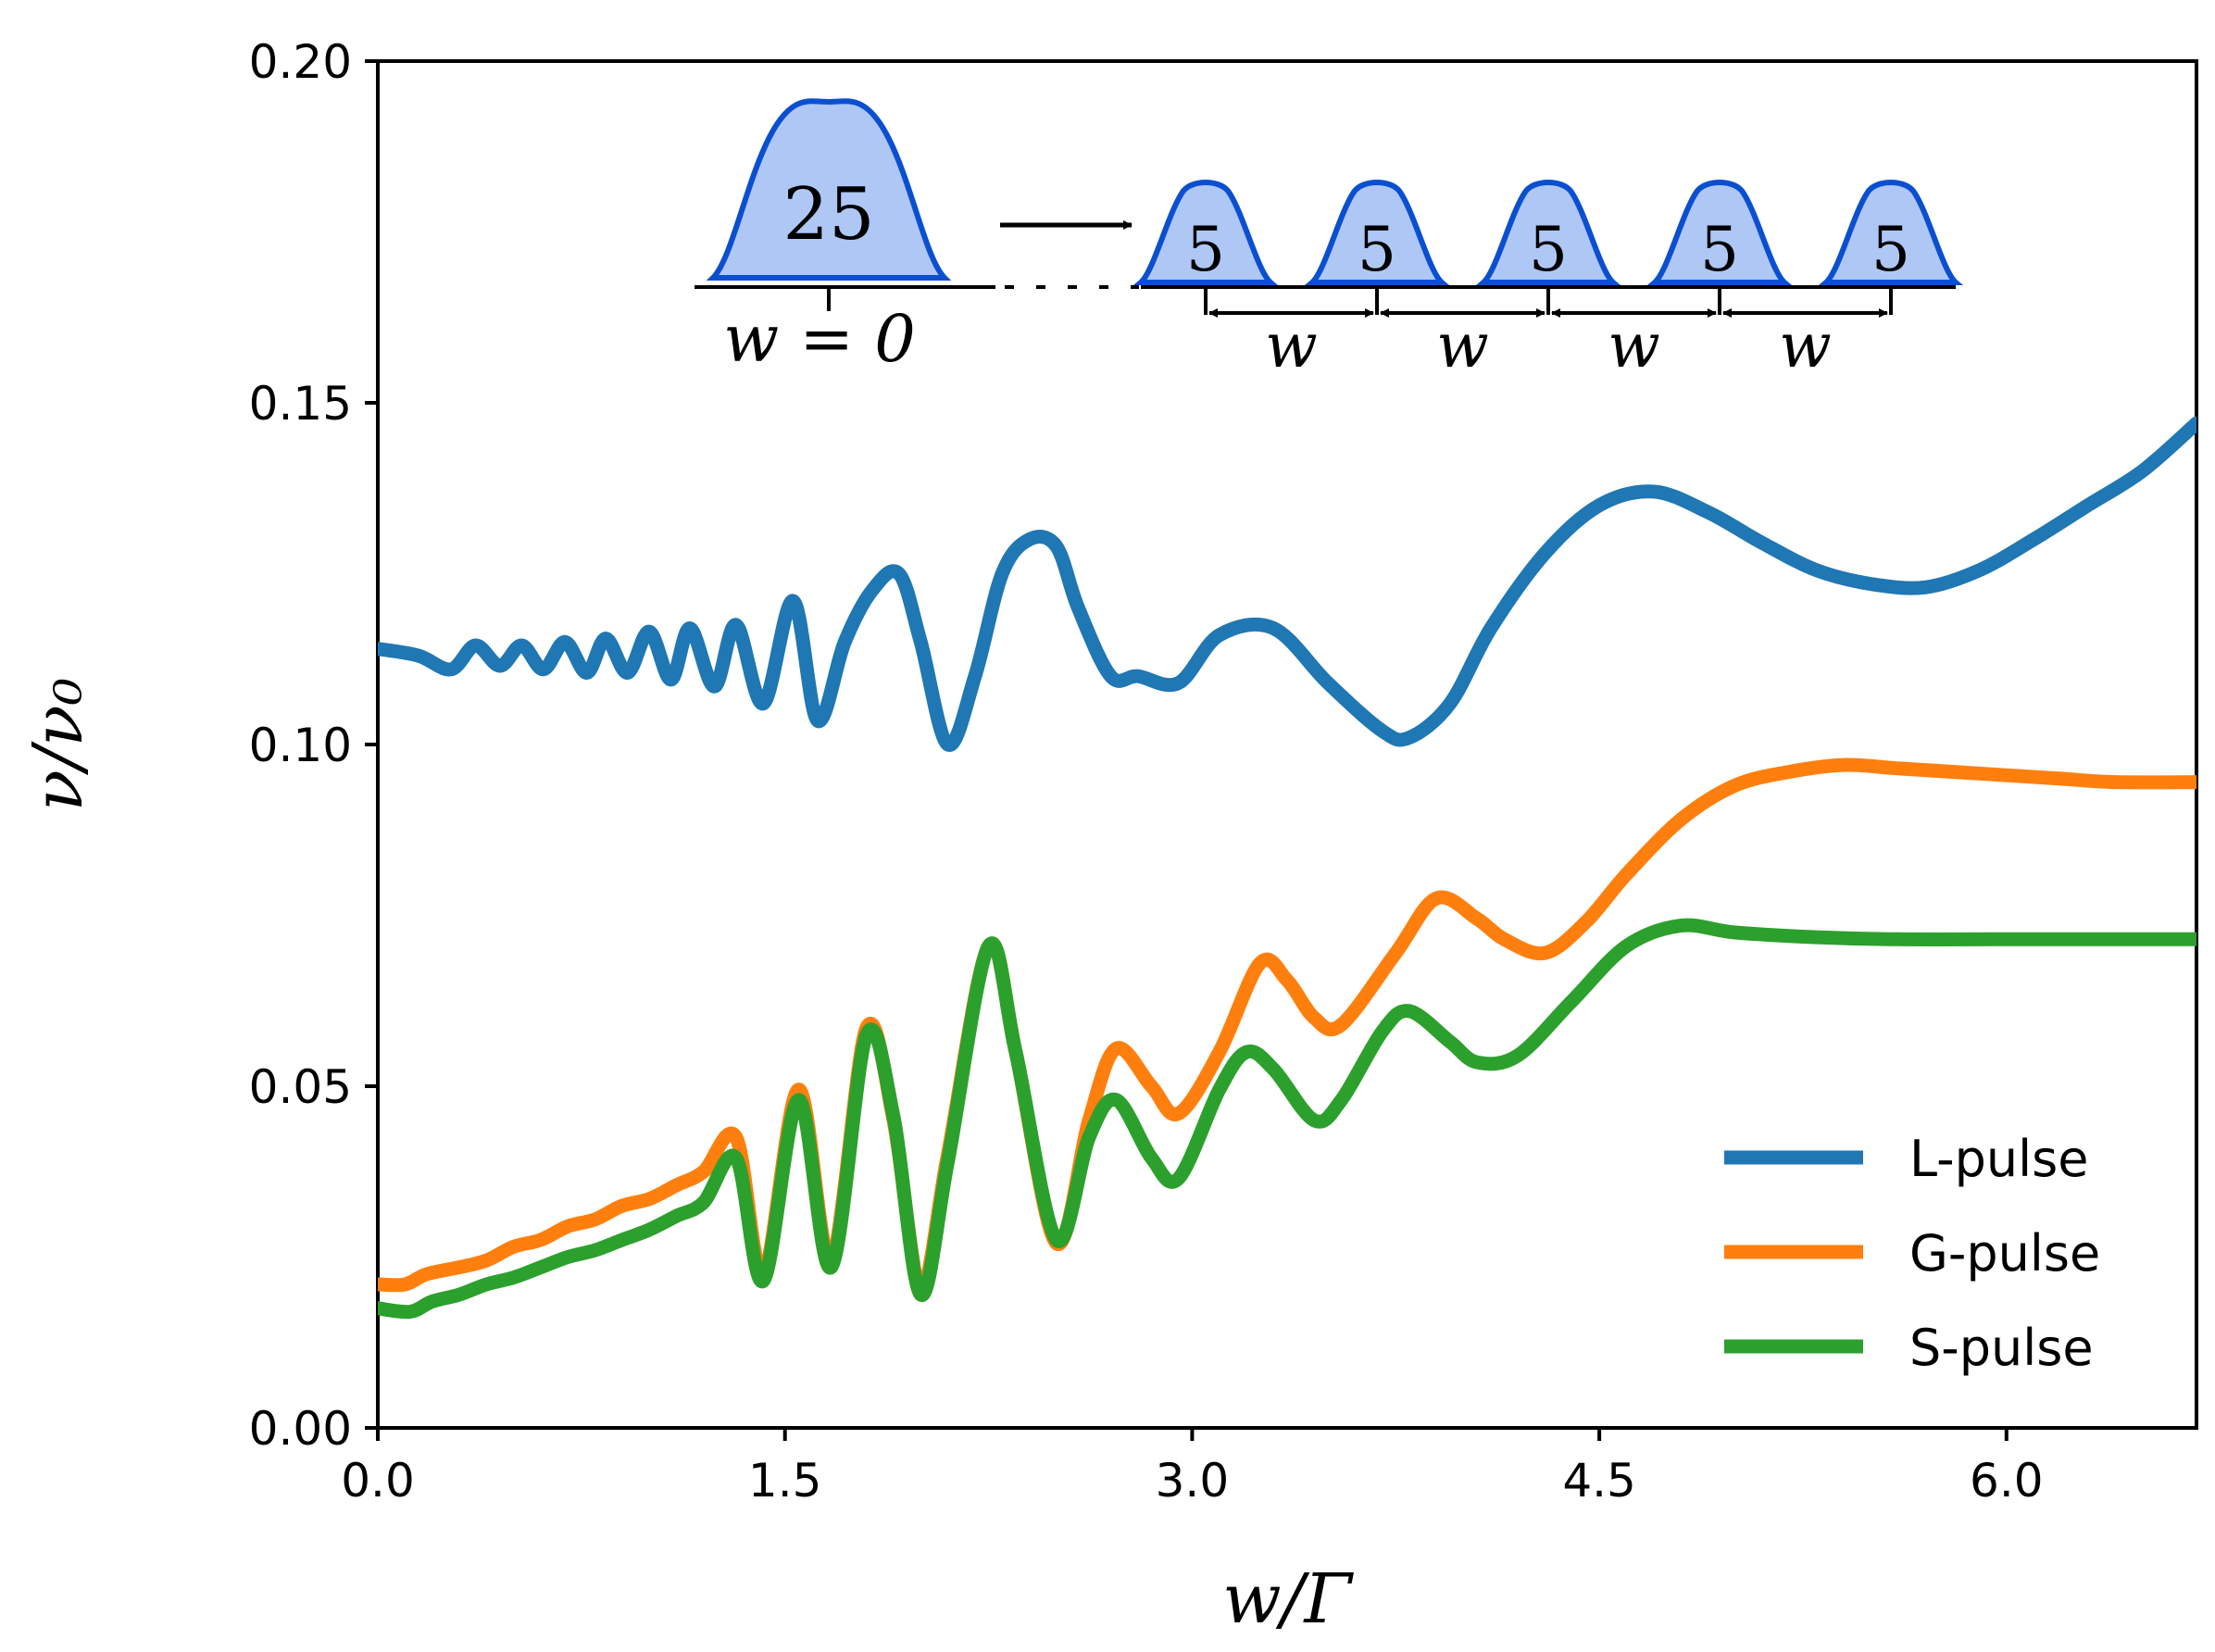 This screenshot has width=2215, height=1652. Describe the element at coordinates (301, 1429) in the screenshot. I see `y-tick-label: 0.00` at that location.